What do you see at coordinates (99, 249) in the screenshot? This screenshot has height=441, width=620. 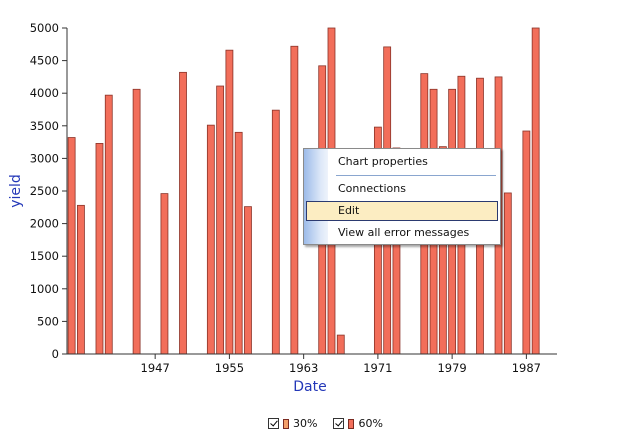 I see `bar-60pct-1941` at bounding box center [99, 249].